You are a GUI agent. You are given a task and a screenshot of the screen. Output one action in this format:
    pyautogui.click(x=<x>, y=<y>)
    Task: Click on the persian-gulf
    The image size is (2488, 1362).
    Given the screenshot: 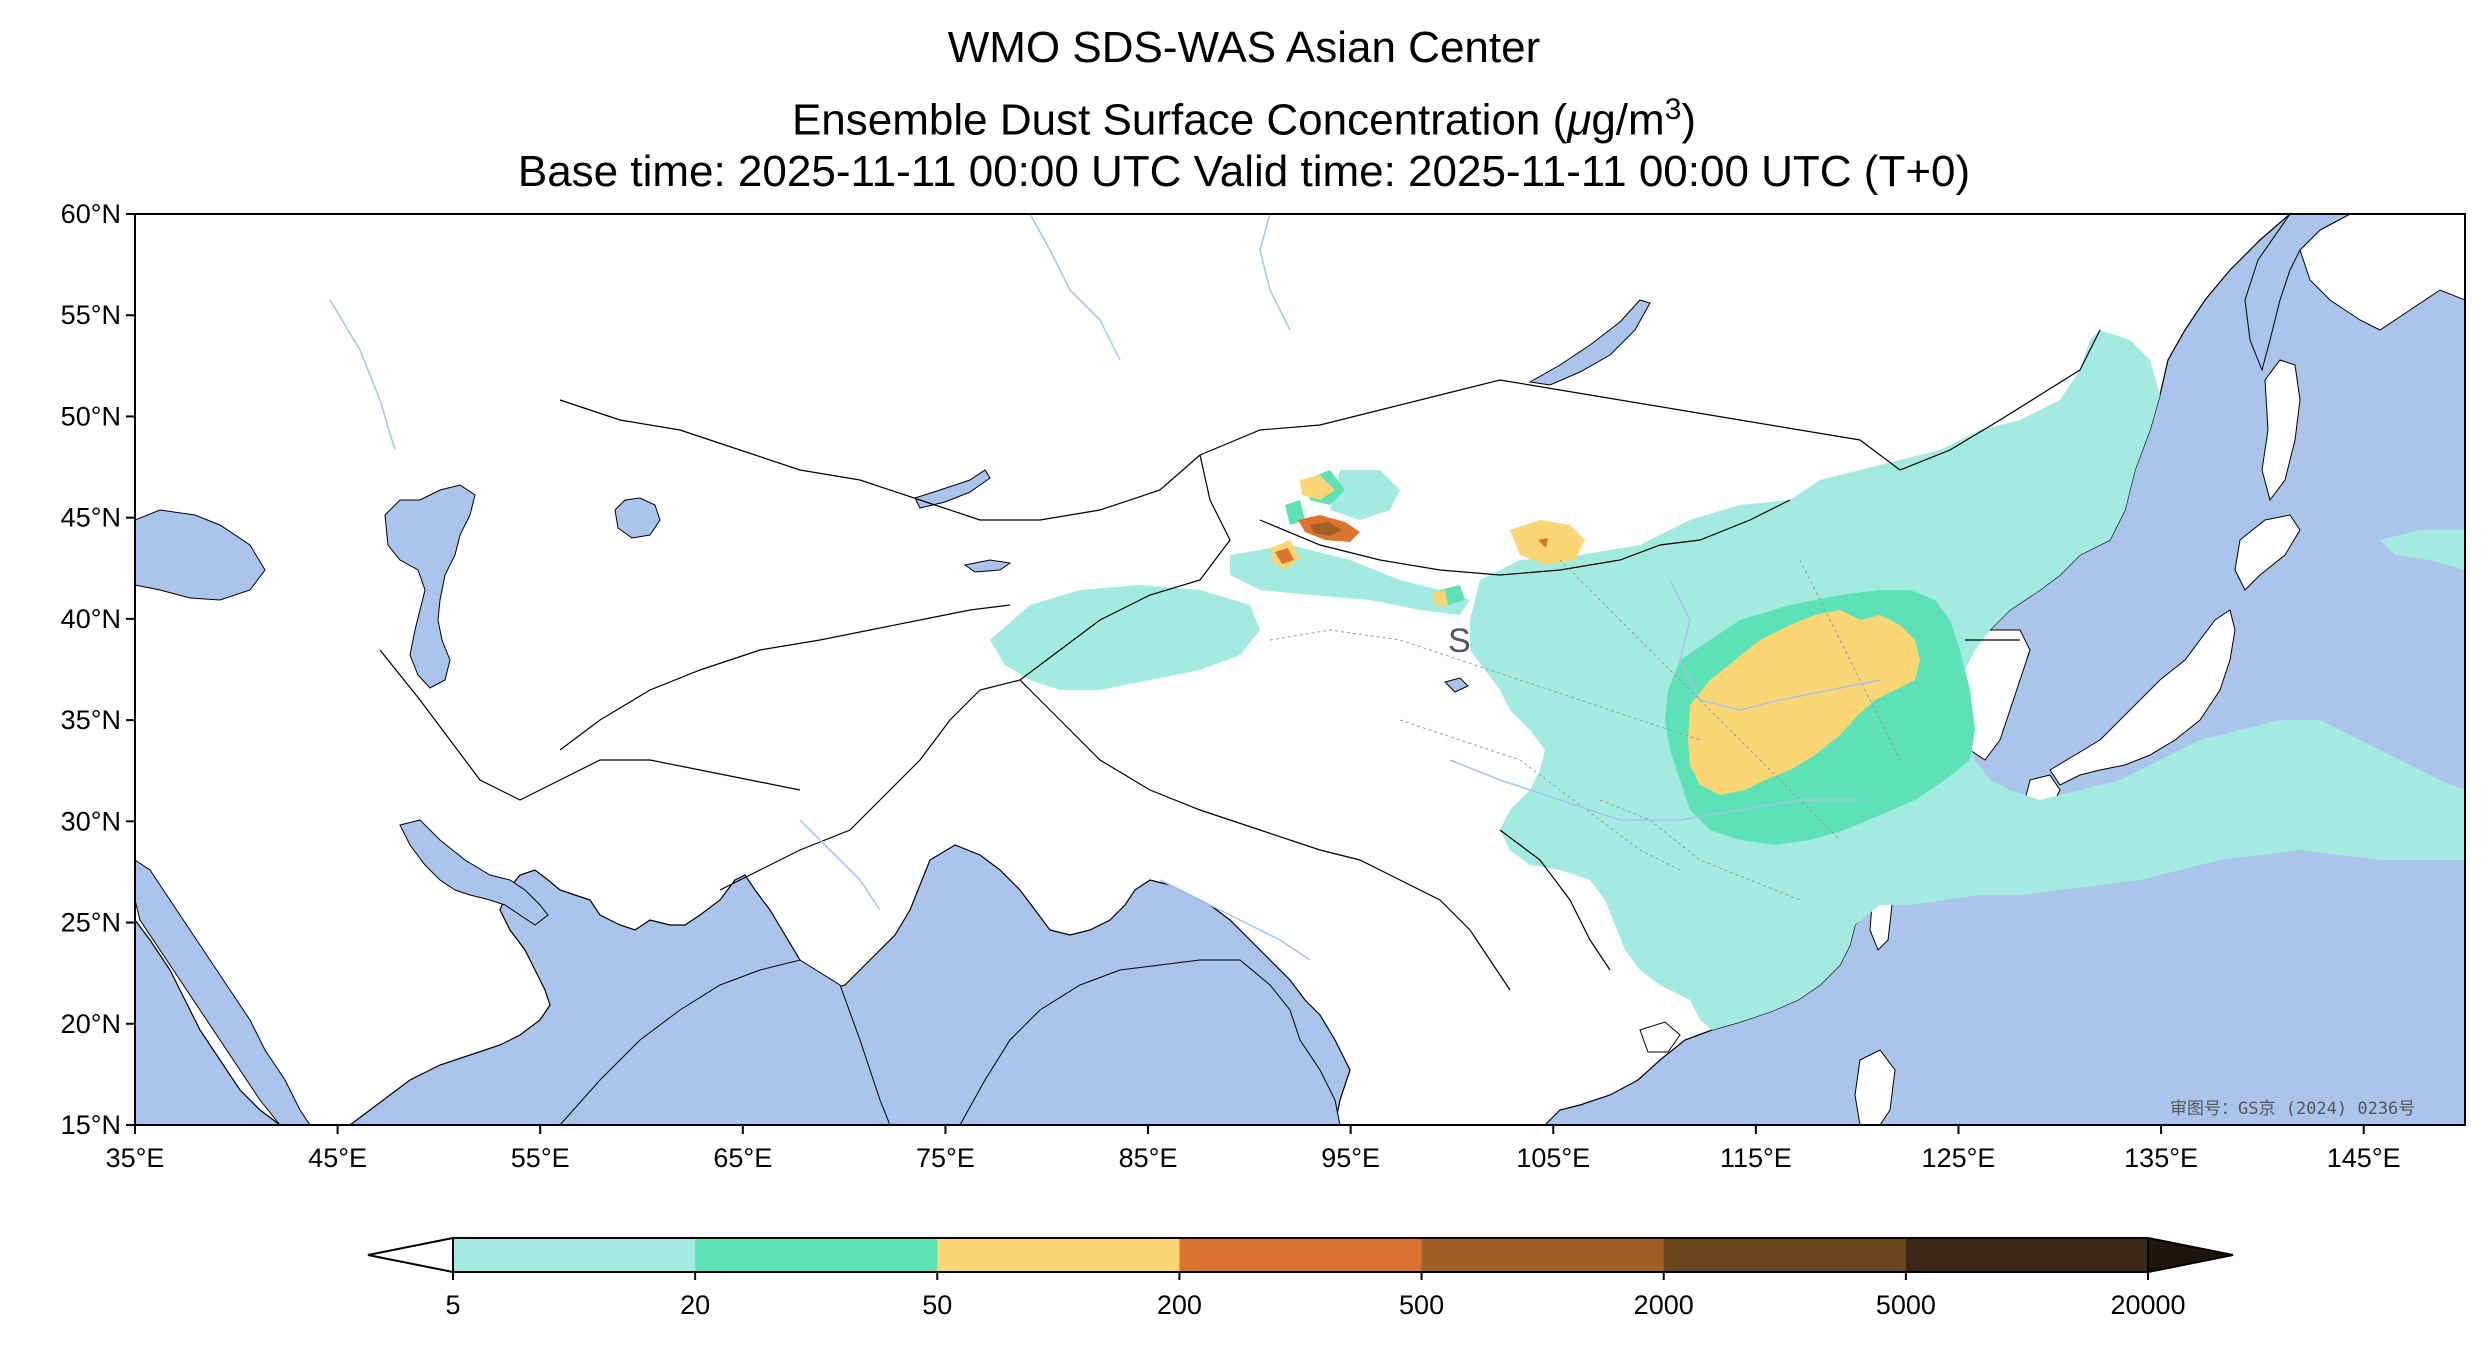 What is the action you would take?
    pyautogui.click(x=474, y=872)
    